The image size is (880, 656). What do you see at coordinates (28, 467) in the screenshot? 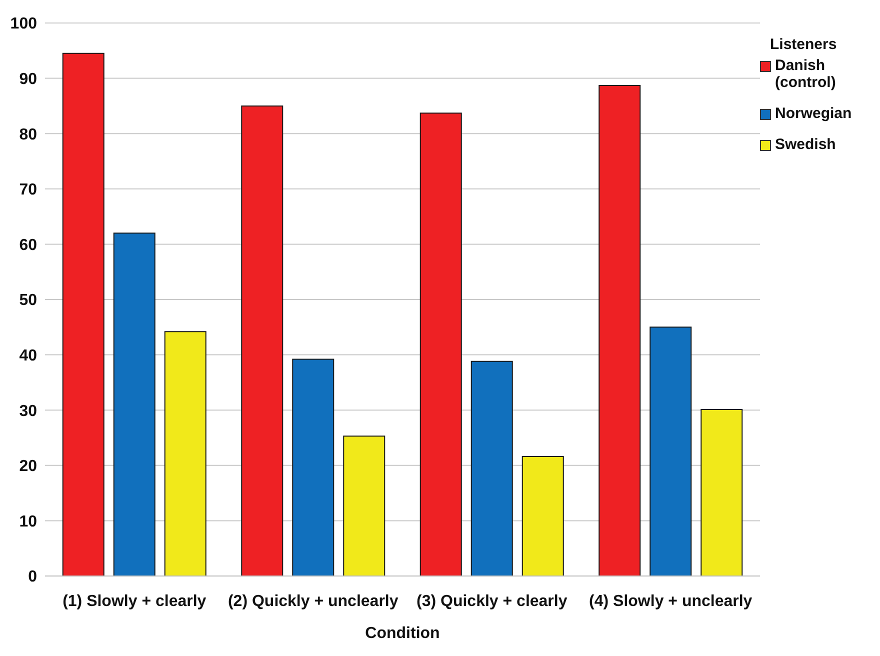
I see `y-tick-label: 20` at bounding box center [28, 467].